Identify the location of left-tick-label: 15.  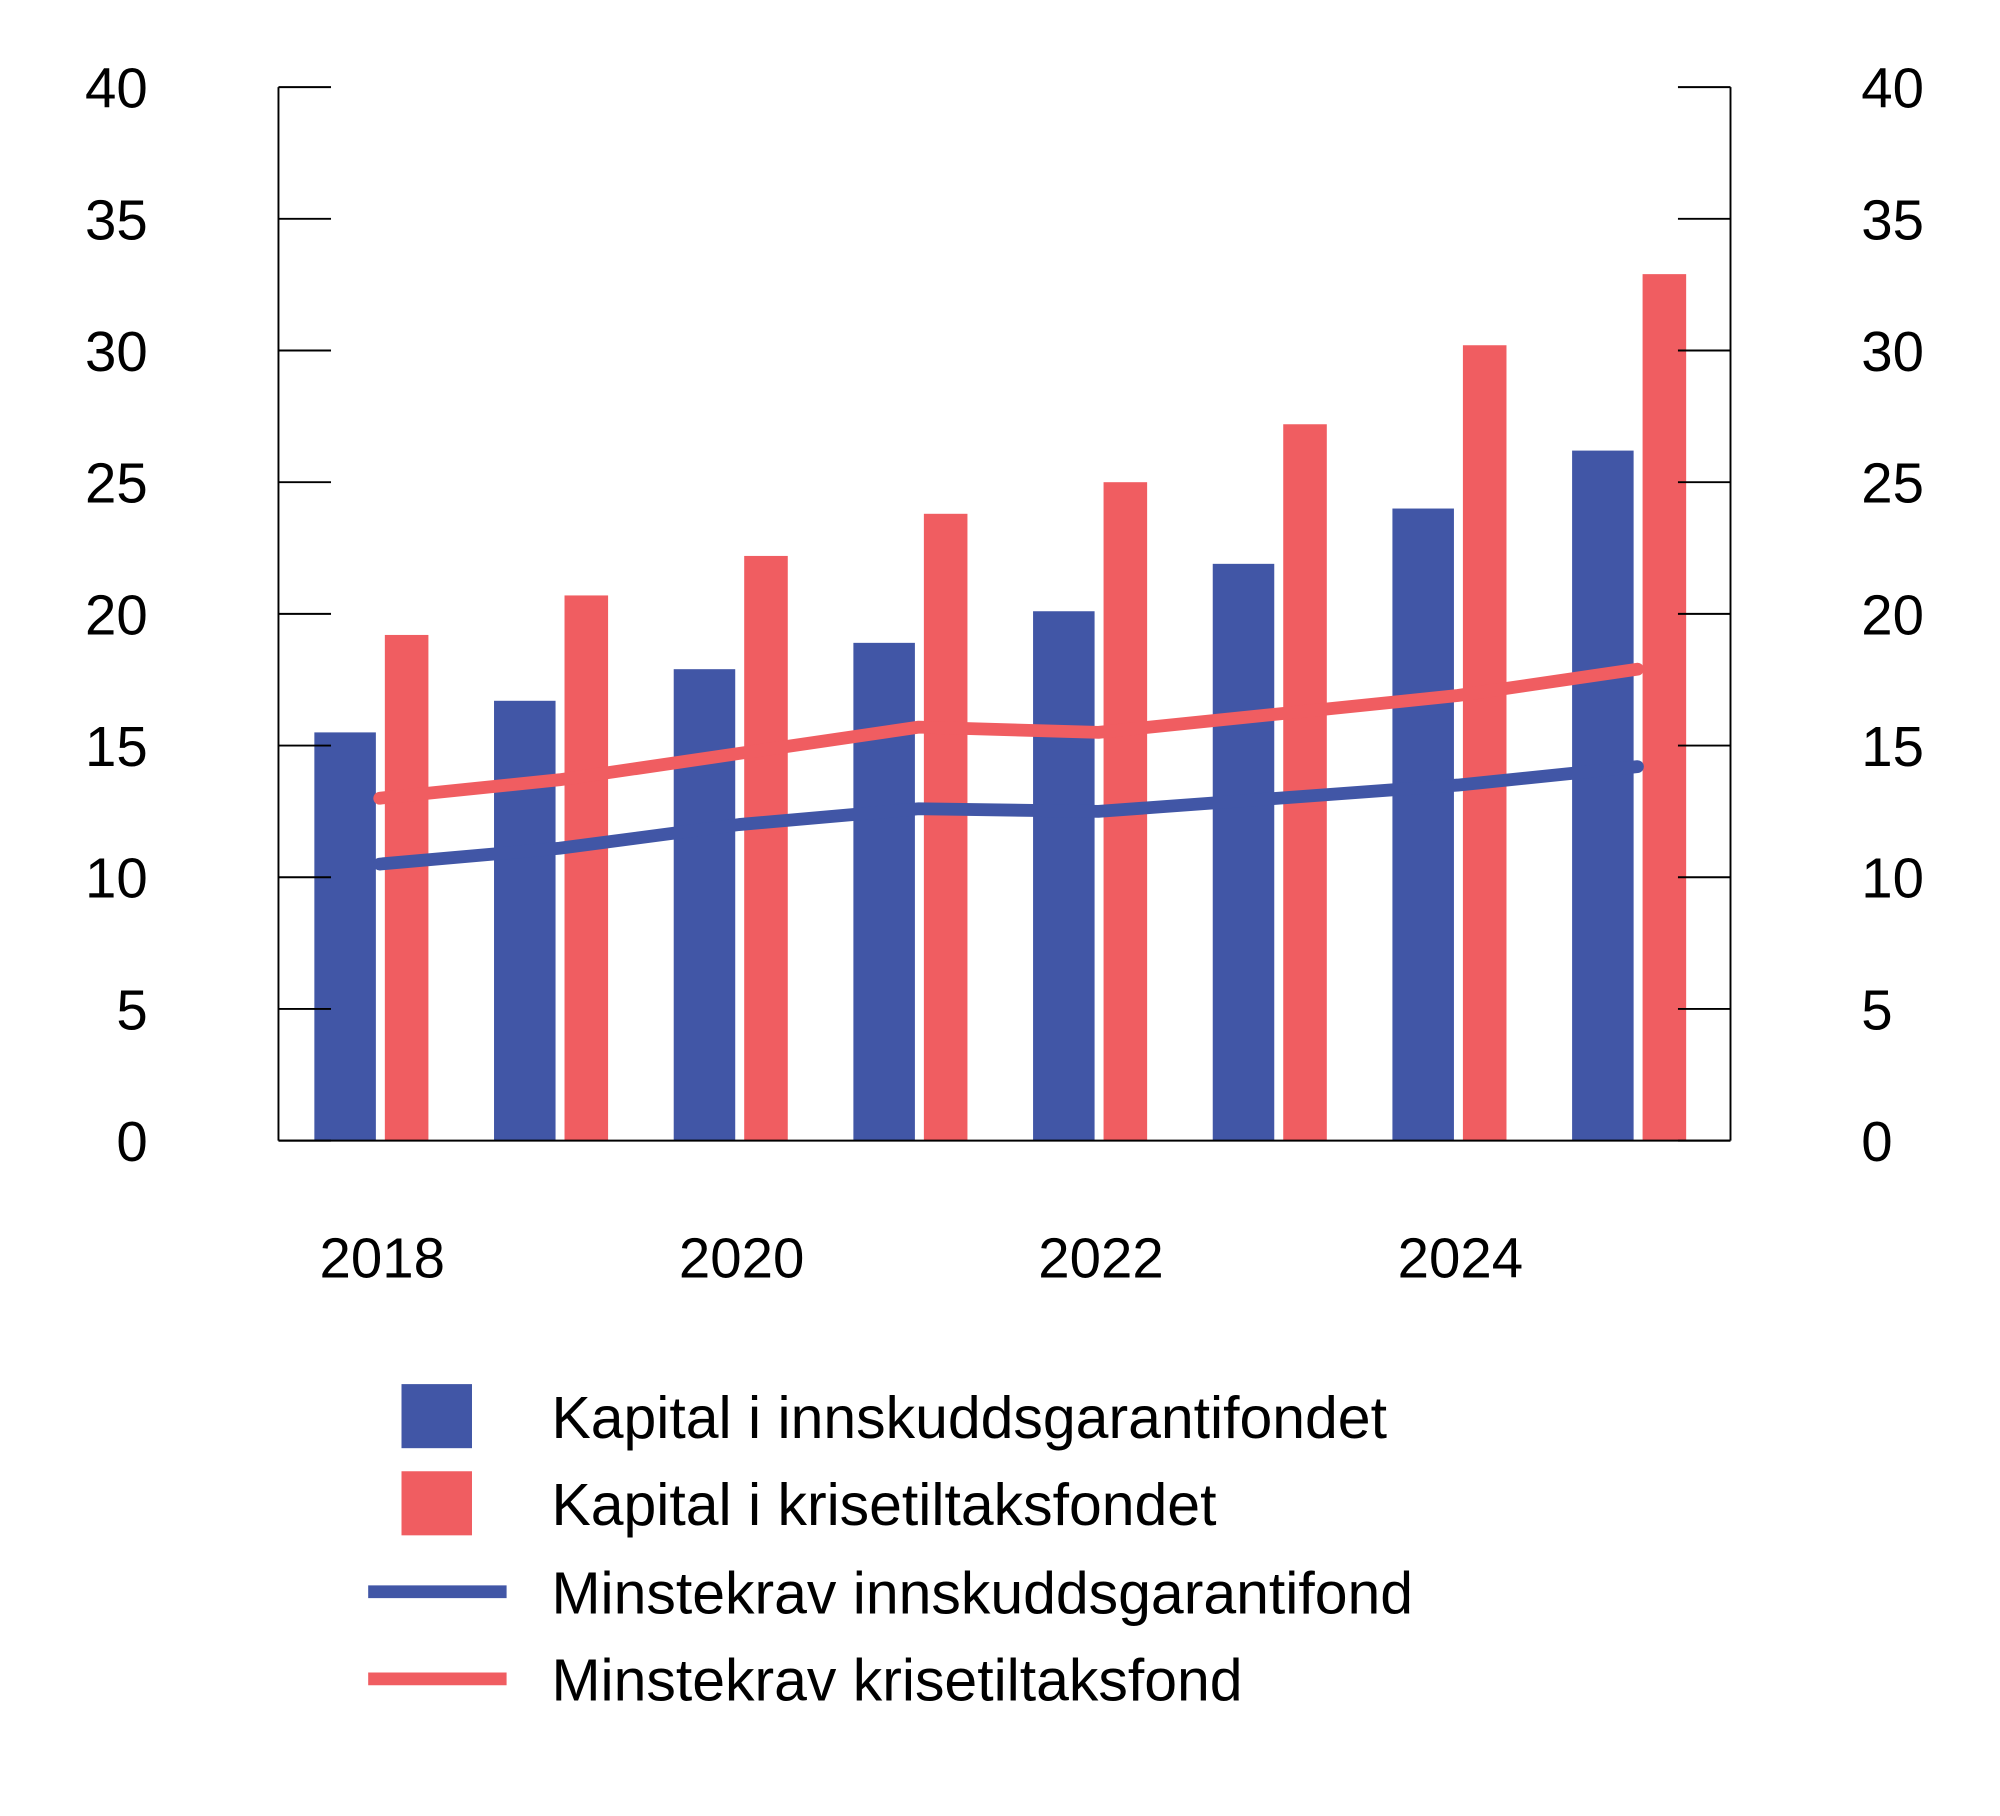
(116, 746).